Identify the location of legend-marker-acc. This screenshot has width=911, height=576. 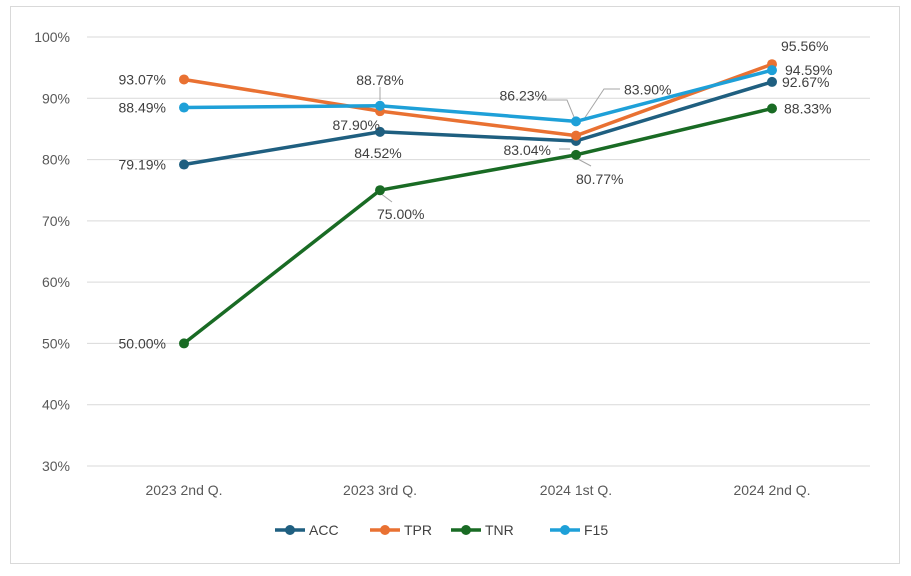
(290, 530).